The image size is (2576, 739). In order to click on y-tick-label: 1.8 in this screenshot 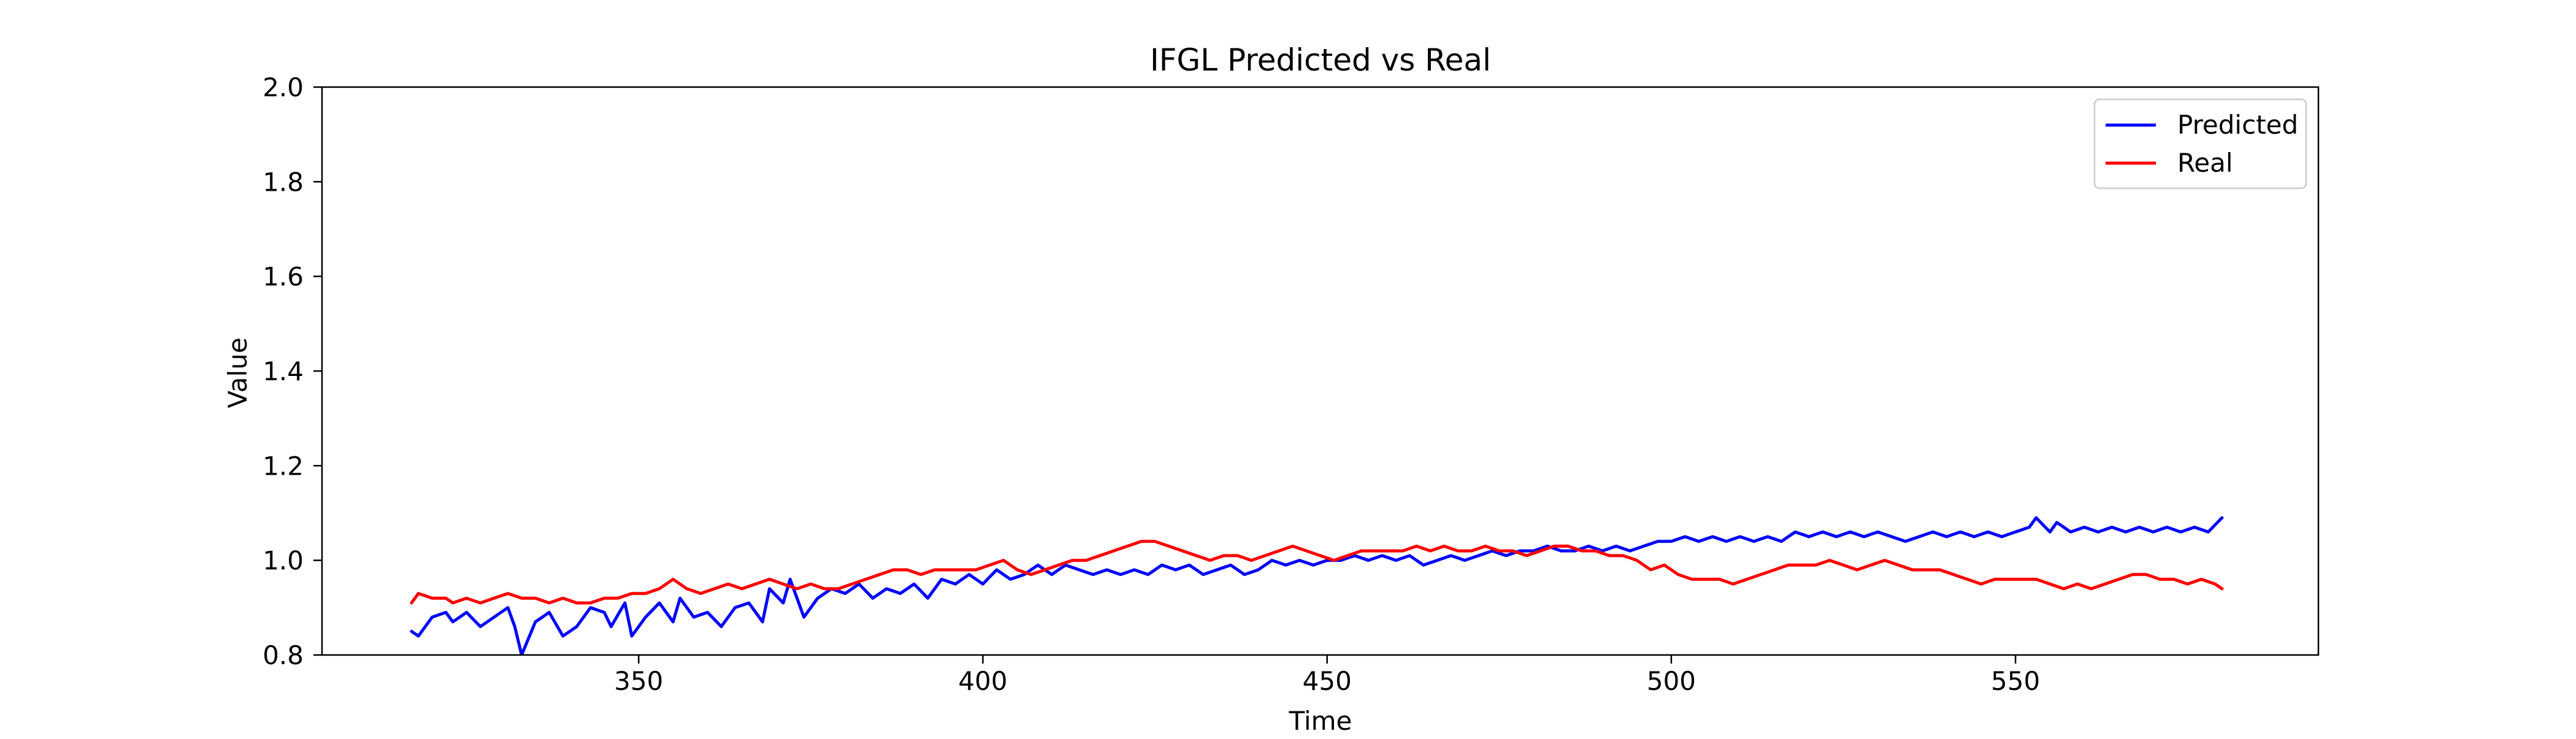, I will do `click(283, 182)`.